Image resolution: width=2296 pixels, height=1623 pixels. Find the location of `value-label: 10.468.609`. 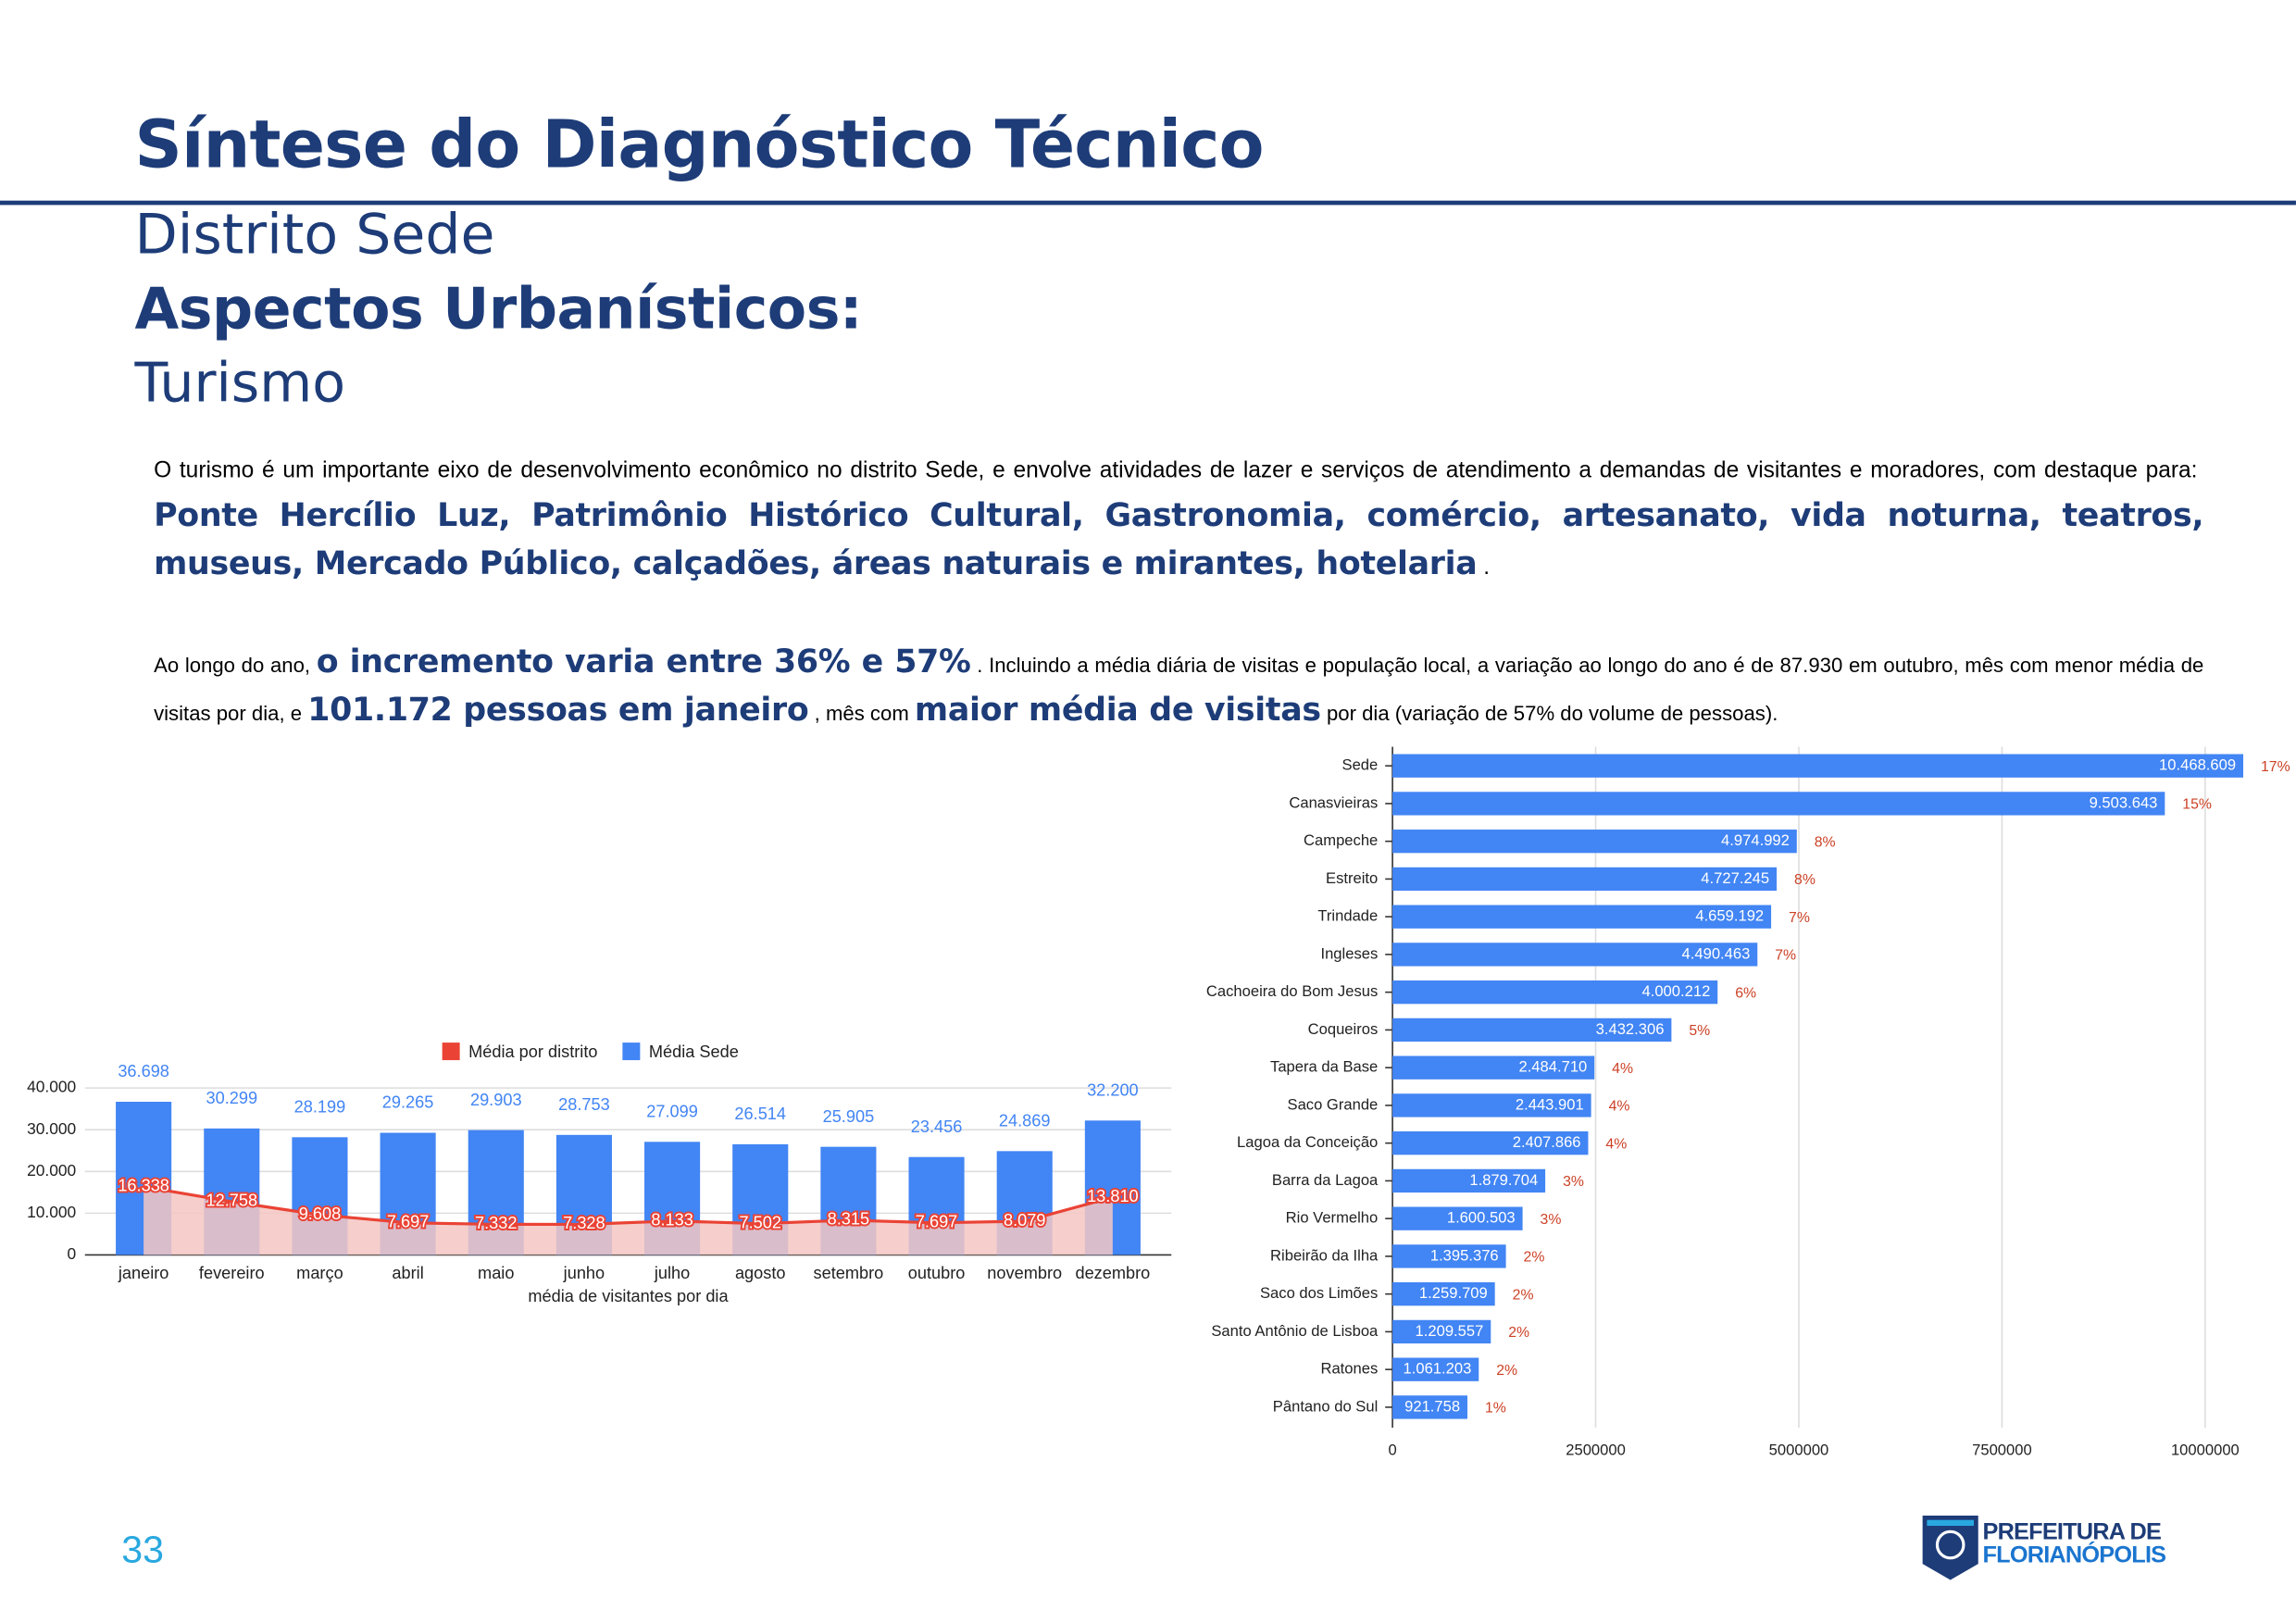

value-label: 10.468.609 is located at coordinates (2197, 765).